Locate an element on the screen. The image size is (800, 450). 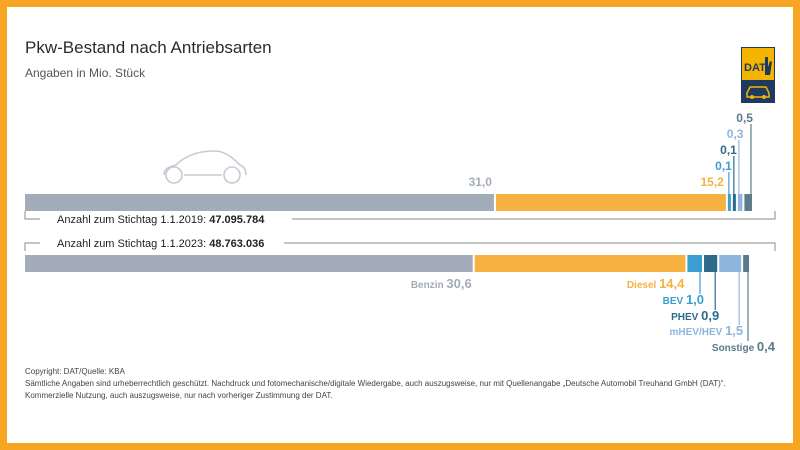
bar-label-2023-2: BEV 1,0 is located at coordinates (683, 299).